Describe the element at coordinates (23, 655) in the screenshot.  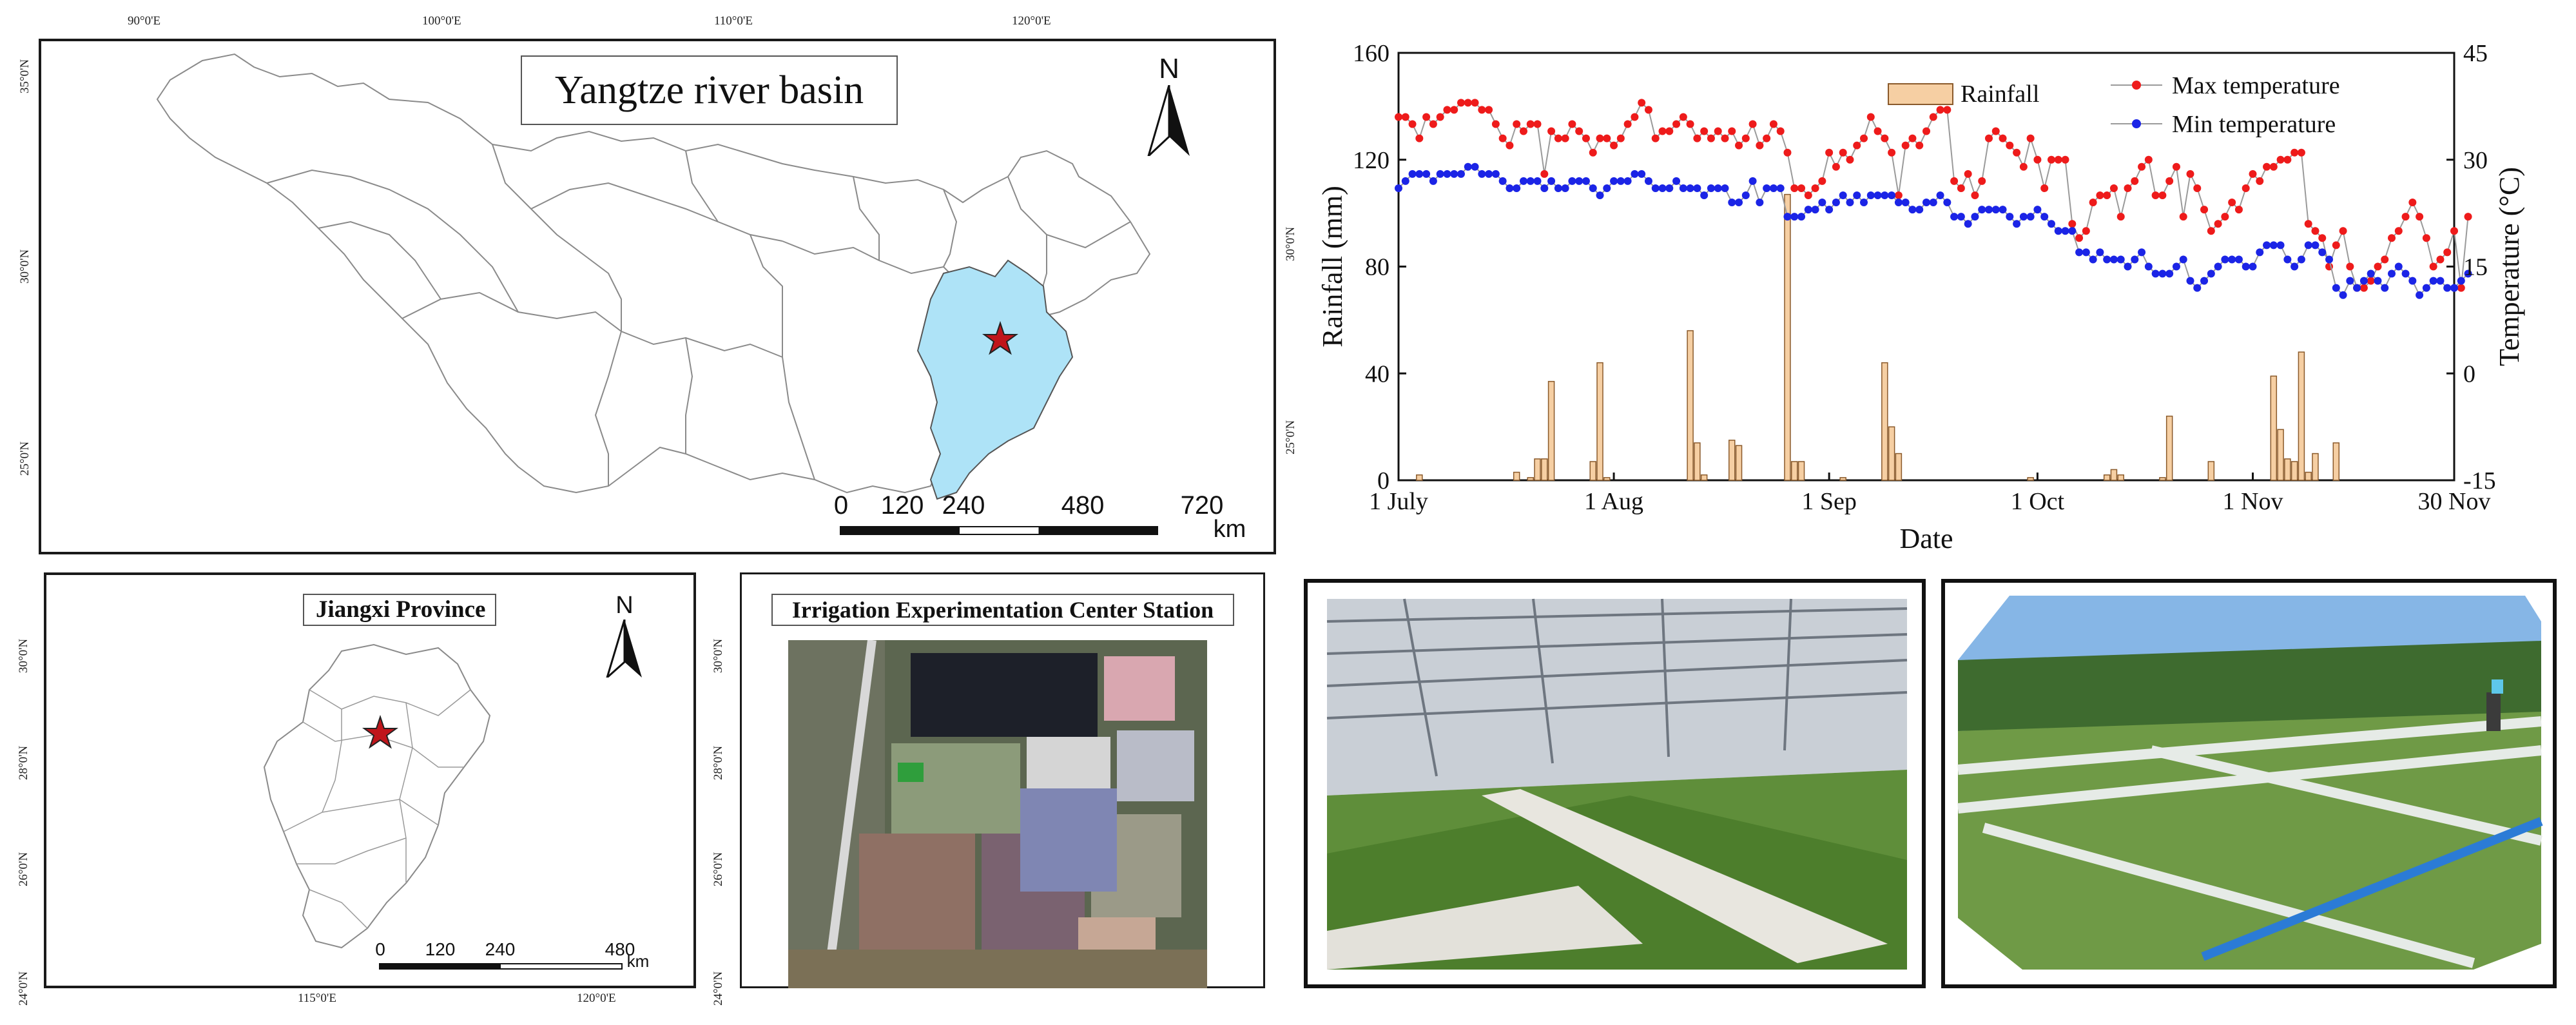
I see `jiangxi-lat-1: 30°0'N` at that location.